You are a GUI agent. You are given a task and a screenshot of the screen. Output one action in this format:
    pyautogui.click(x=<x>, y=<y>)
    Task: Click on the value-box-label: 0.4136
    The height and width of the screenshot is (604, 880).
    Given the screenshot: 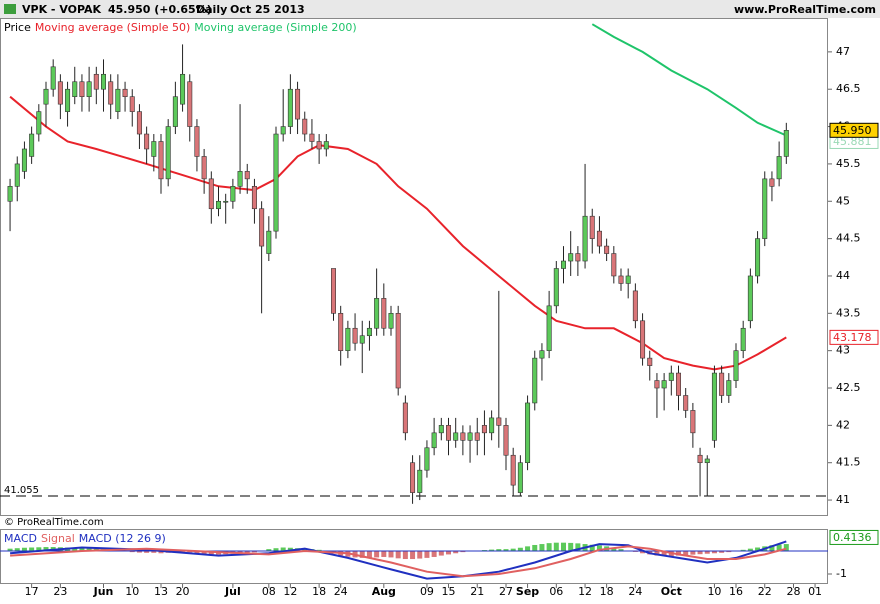 What is the action you would take?
    pyautogui.click(x=852, y=537)
    